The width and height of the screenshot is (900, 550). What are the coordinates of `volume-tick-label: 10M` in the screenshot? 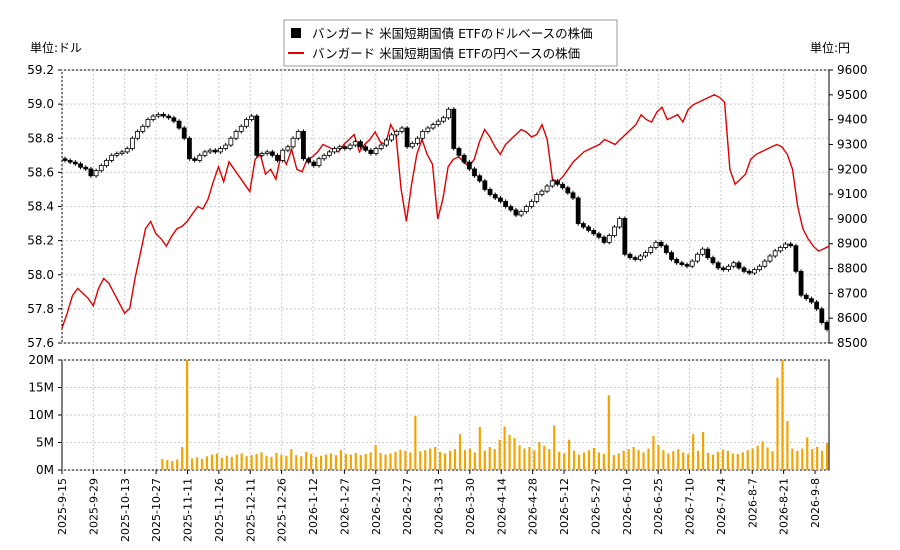 It's located at (41, 415).